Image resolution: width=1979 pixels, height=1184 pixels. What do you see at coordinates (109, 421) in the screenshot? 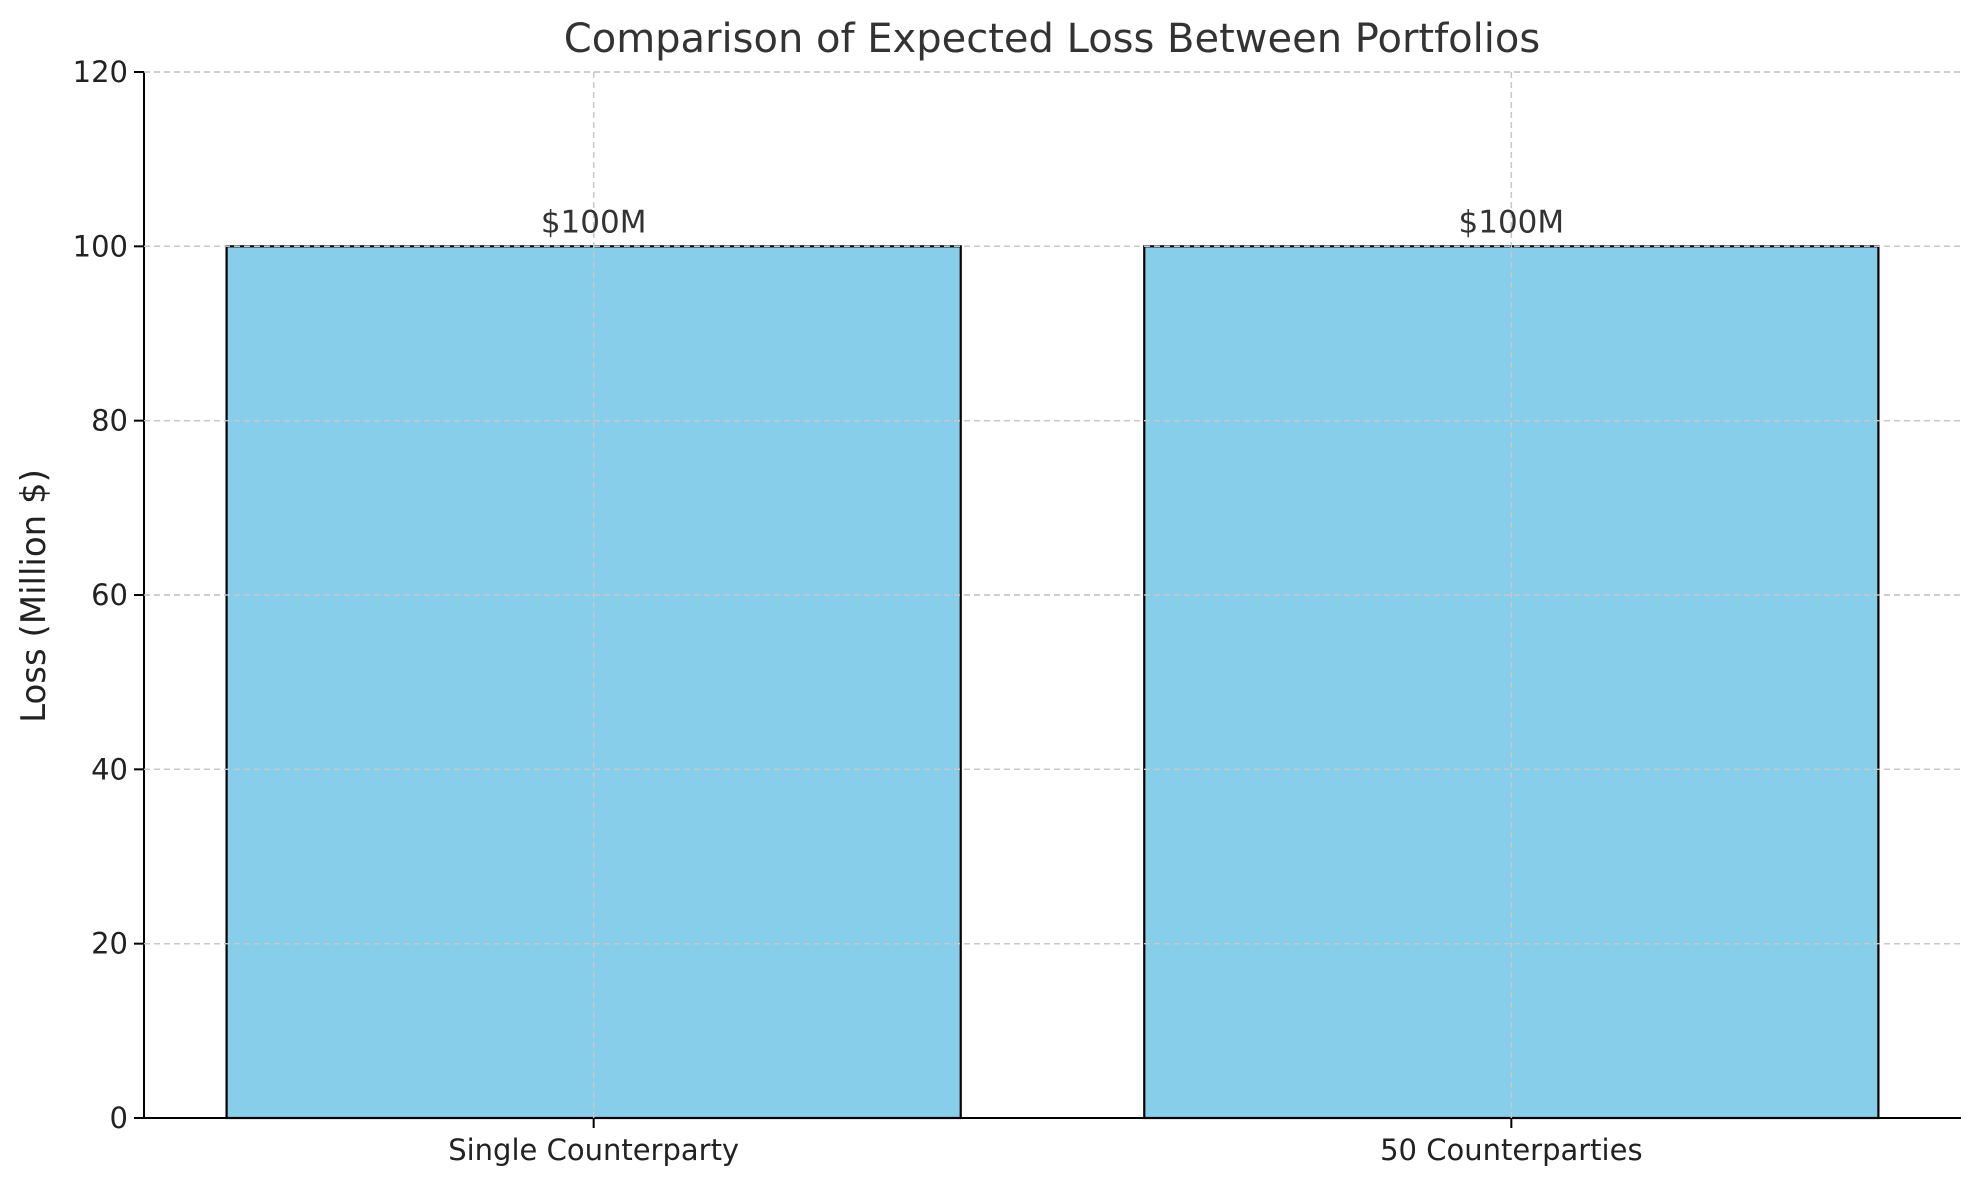
I see `y-tick-label-80: 80` at bounding box center [109, 421].